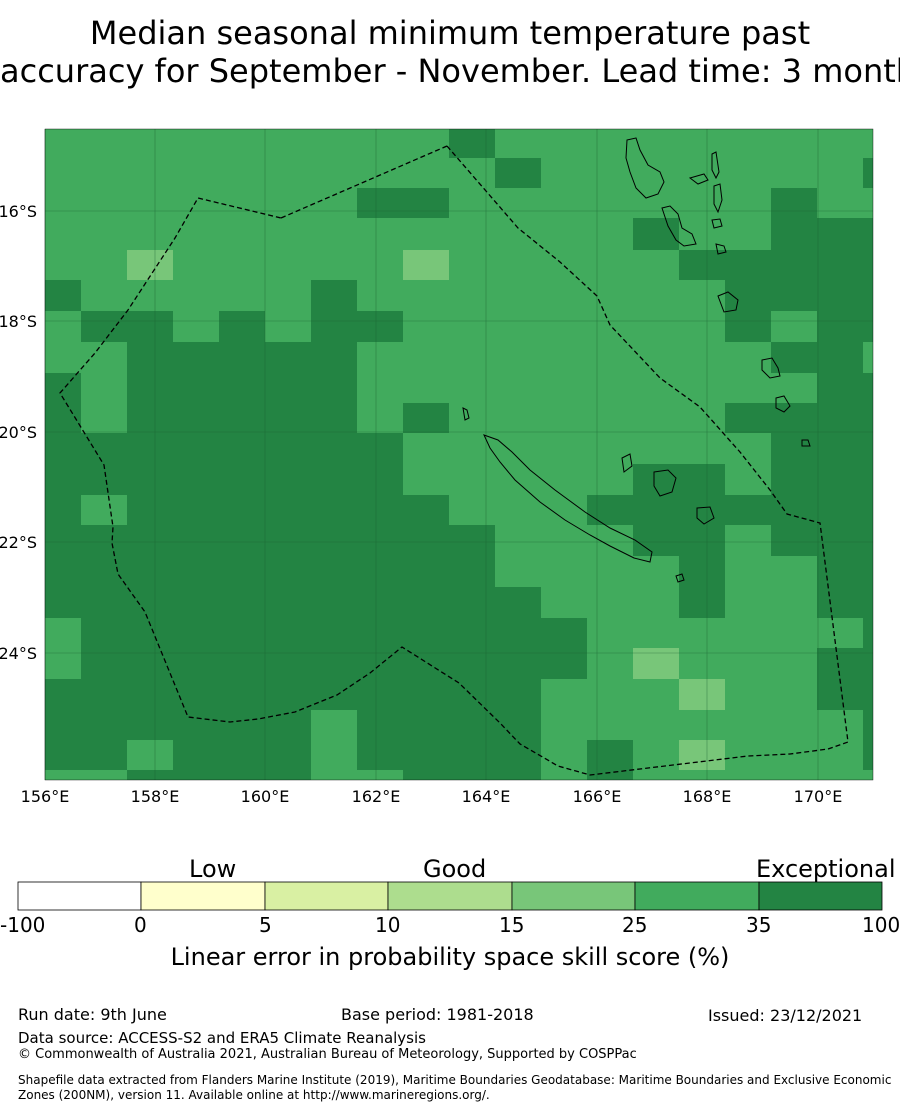  What do you see at coordinates (18, 321) in the screenshot?
I see `lat-label: 18°S` at bounding box center [18, 321].